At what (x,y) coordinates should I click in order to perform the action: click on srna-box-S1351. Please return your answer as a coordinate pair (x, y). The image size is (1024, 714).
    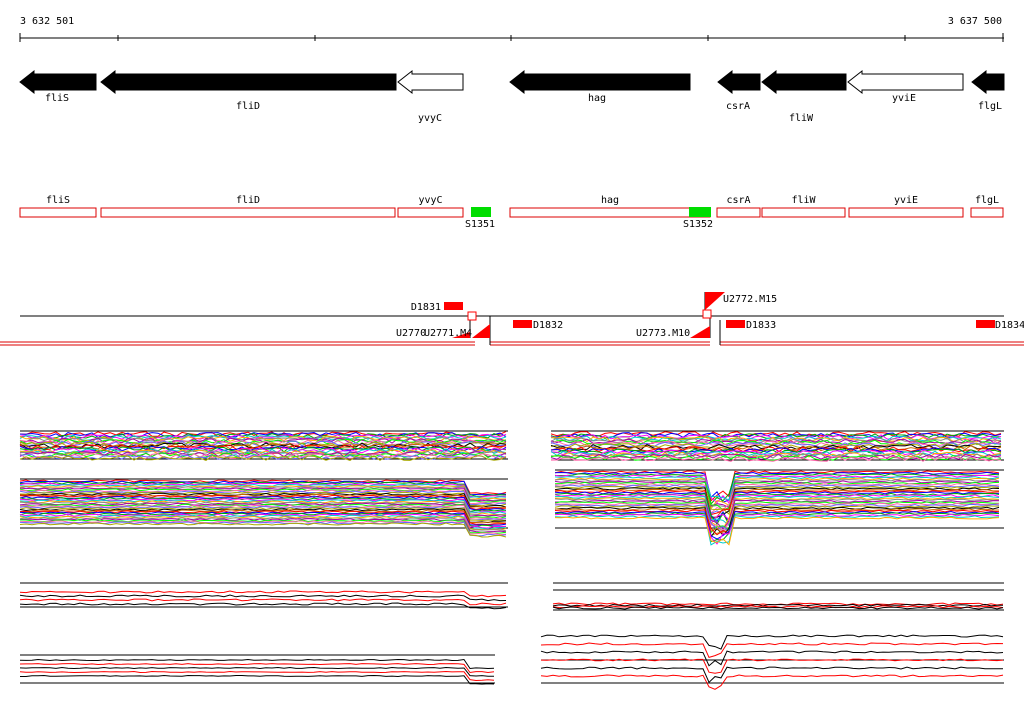
    Looking at the image, I should click on (481, 212).